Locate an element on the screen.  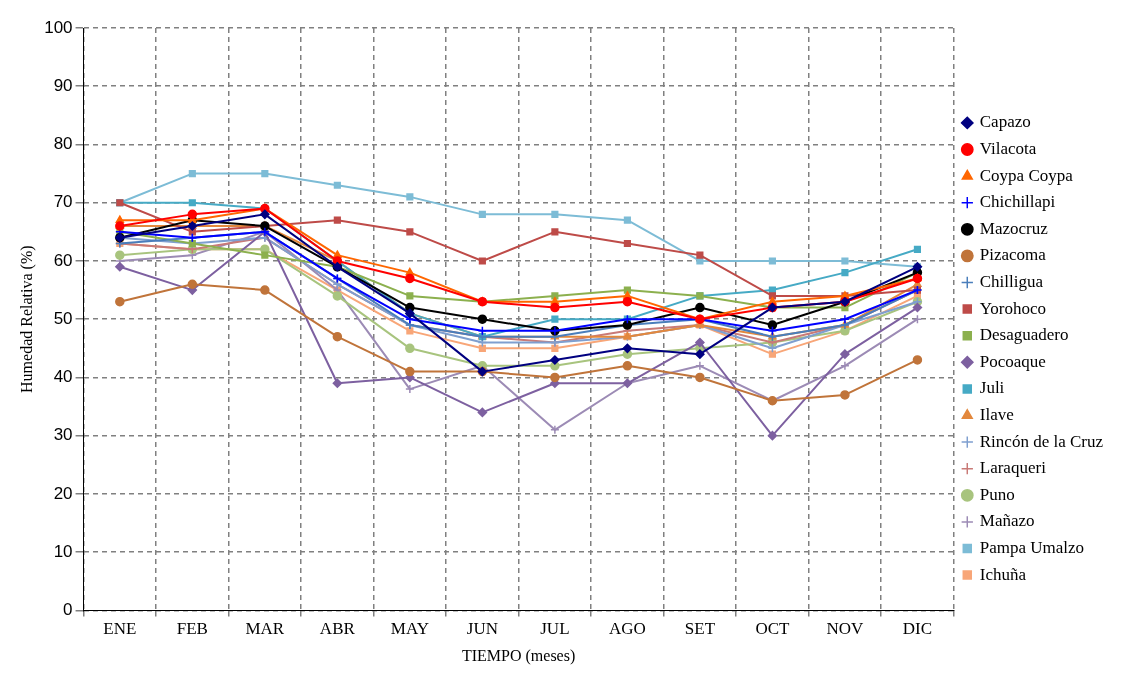
legend-label: Laraqueri is located at coordinates (1013, 468).